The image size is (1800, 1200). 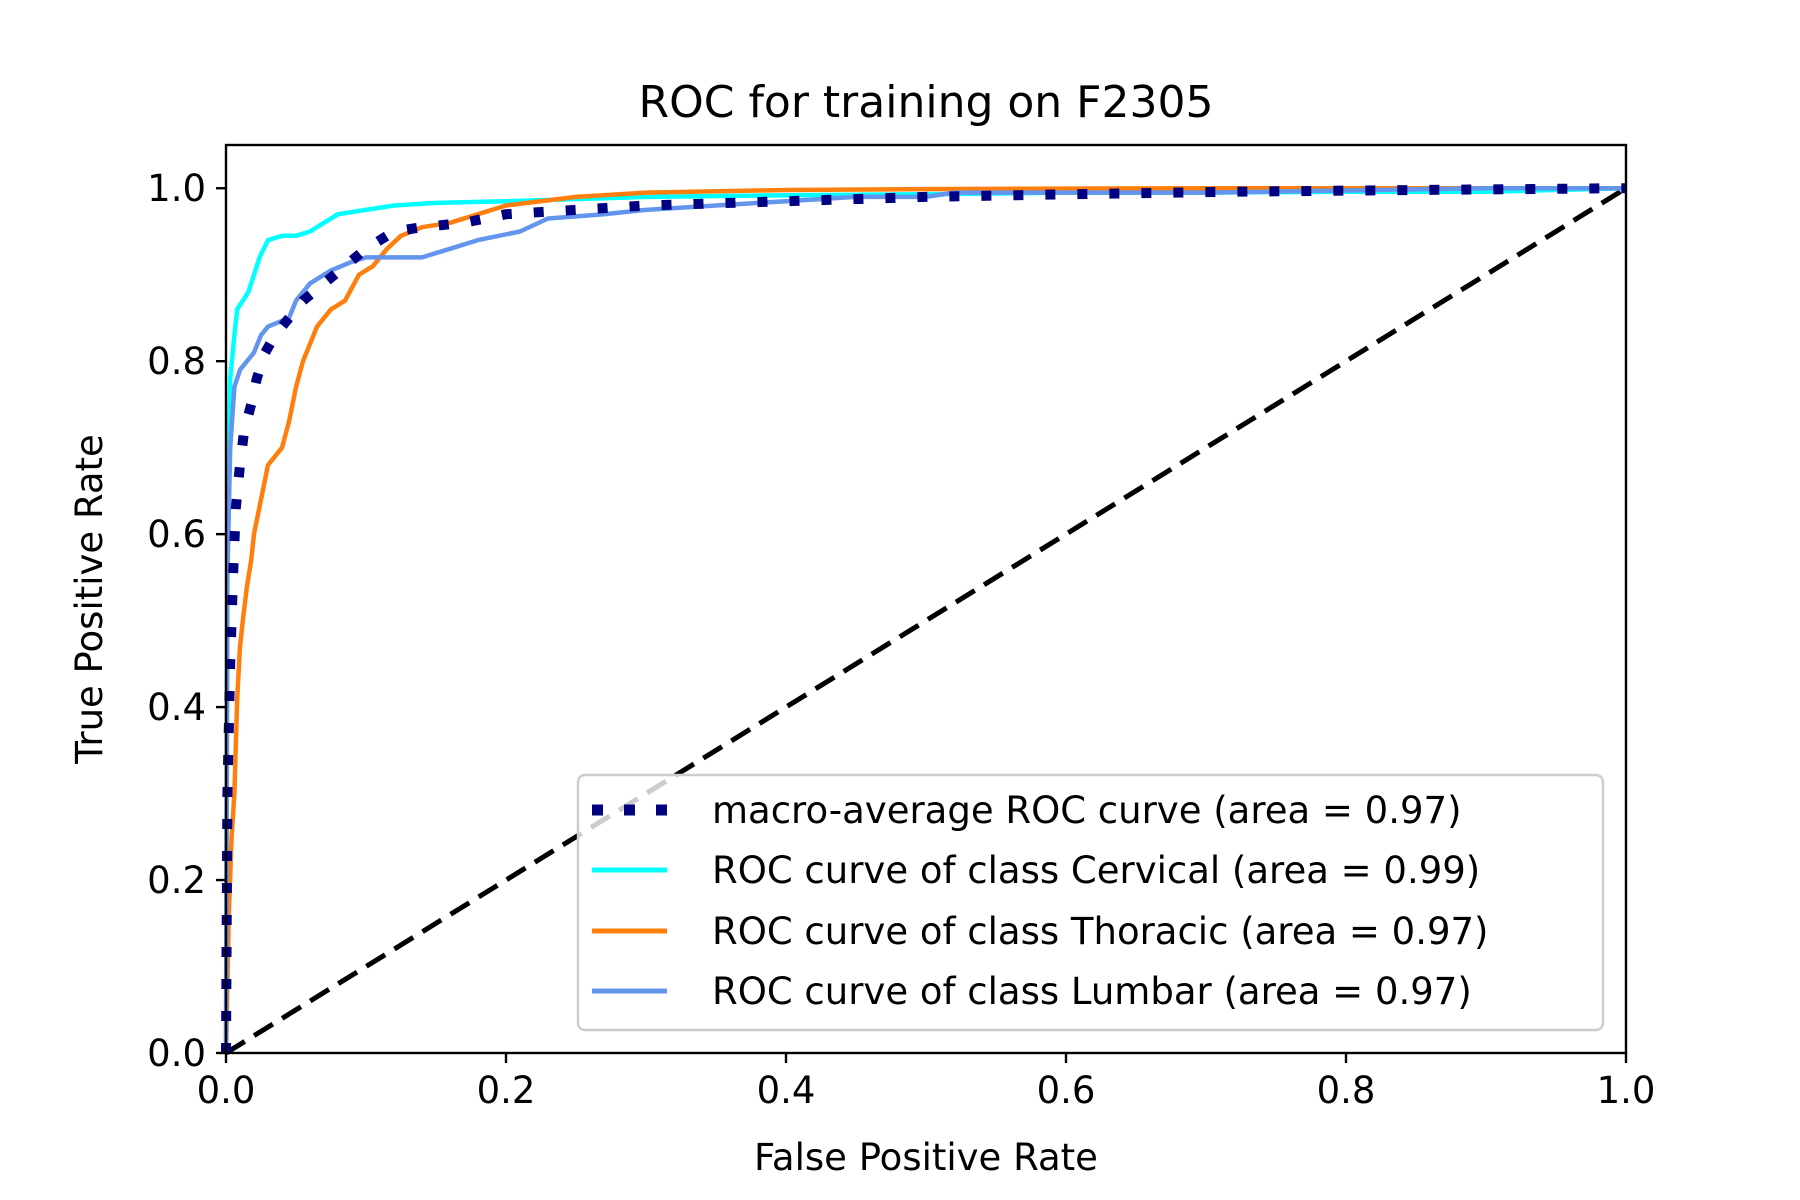 What do you see at coordinates (1087, 810) in the screenshot?
I see `legend-label-macro-average: macro-average ROC curve (area = 0.97)` at bounding box center [1087, 810].